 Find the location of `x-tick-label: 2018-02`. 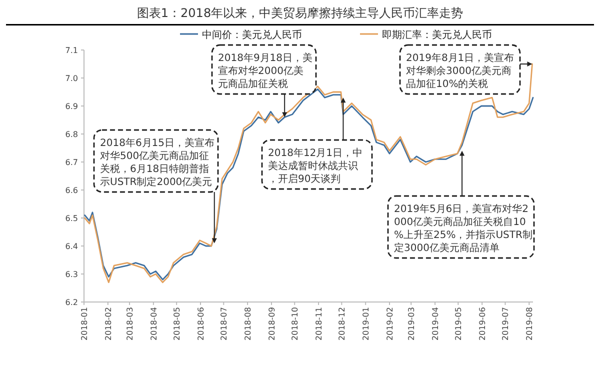

x-tick-label: 2018-02 is located at coordinates (108, 323).